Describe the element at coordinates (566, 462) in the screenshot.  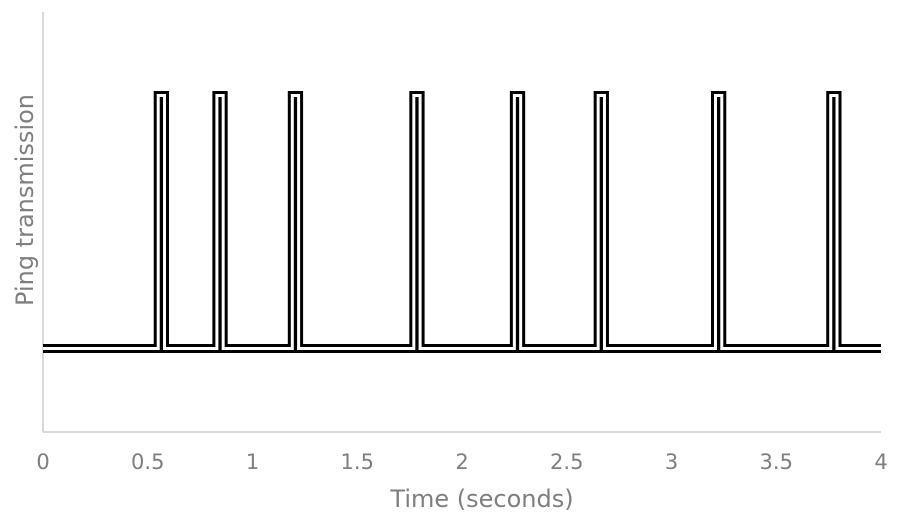
I see `x-tick-label: 2.5` at that location.